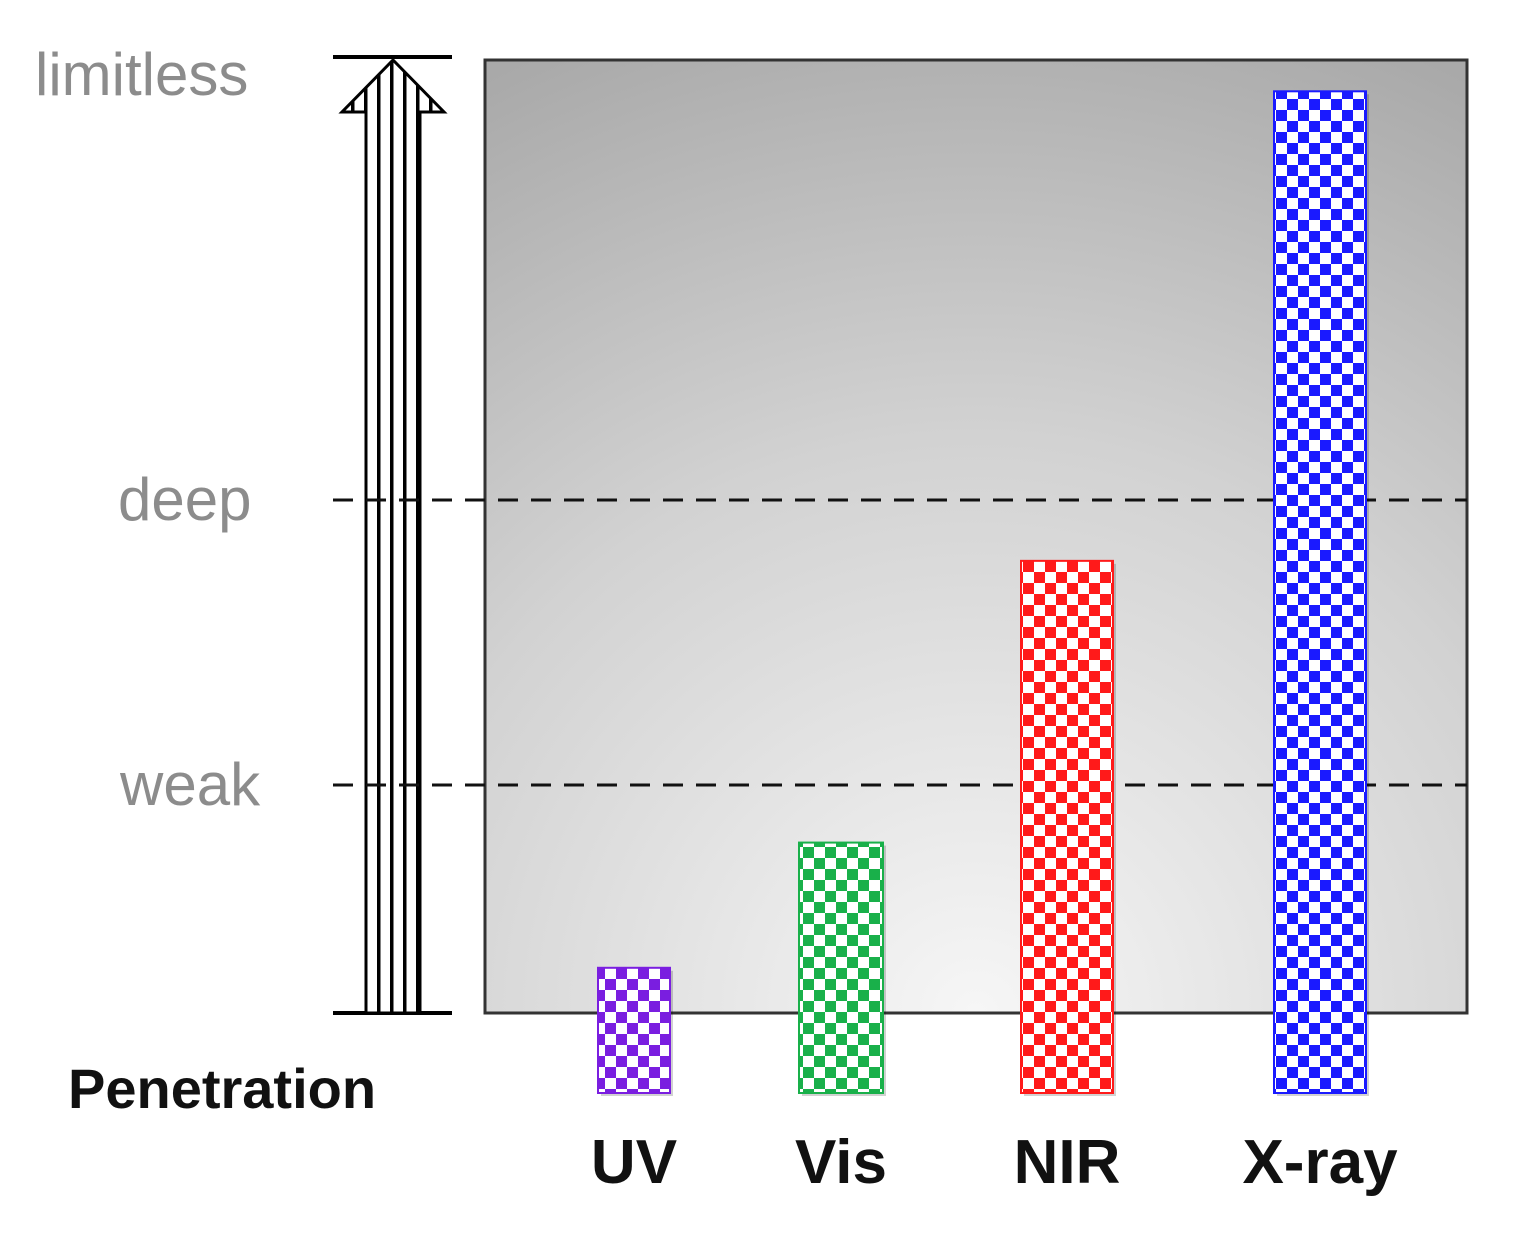 The width and height of the screenshot is (1513, 1251). What do you see at coordinates (184, 499) in the screenshot?
I see `level-label-deep: deep` at bounding box center [184, 499].